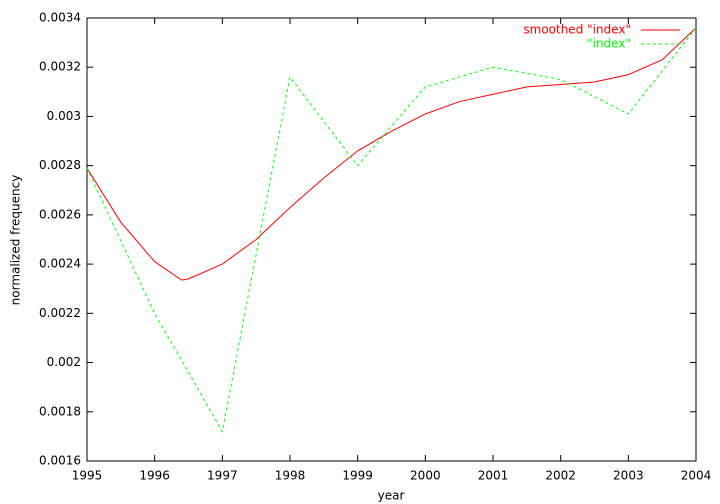 Image resolution: width=720 pixels, height=504 pixels. What do you see at coordinates (60, 313) in the screenshot?
I see `y-tick-label: 0.0022` at bounding box center [60, 313].